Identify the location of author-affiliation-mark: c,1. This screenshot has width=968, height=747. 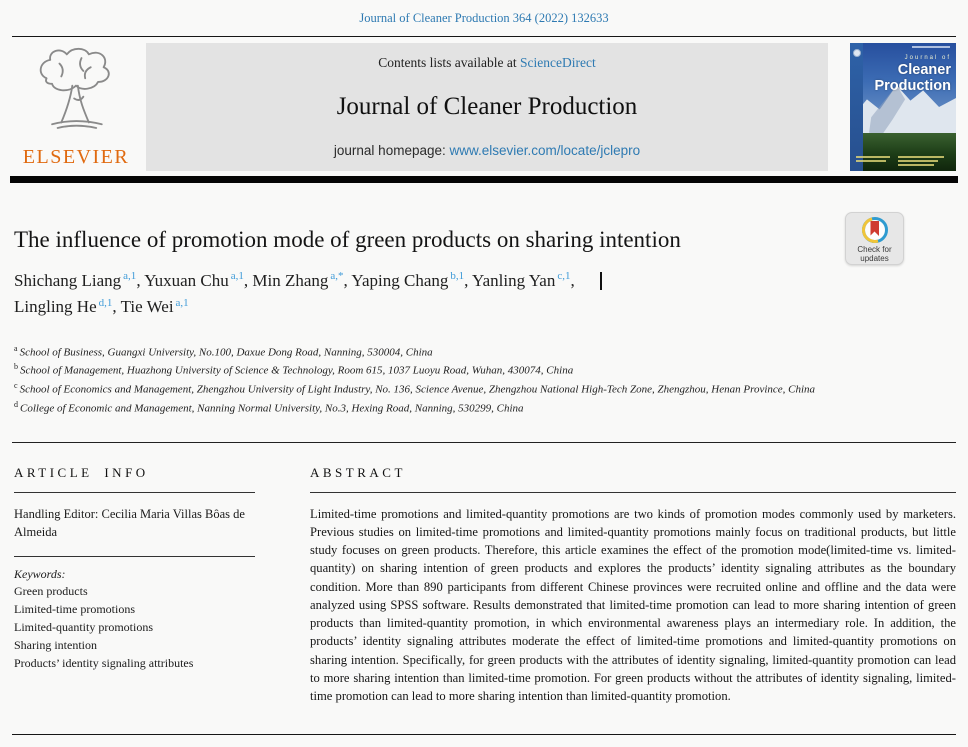
(564, 276).